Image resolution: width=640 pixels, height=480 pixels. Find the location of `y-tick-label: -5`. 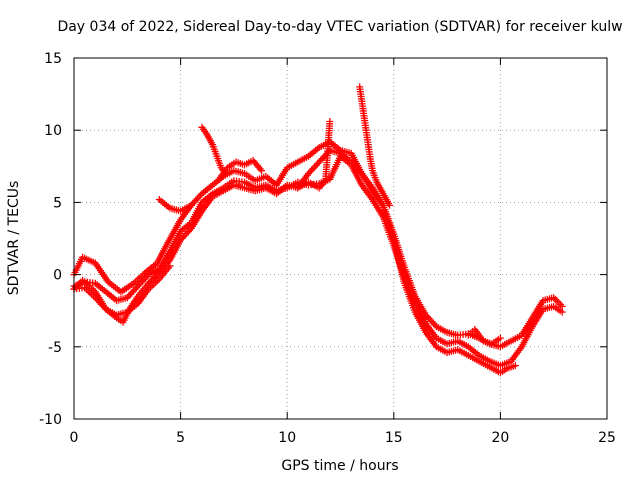

y-tick-label: -5 is located at coordinates (55, 348).